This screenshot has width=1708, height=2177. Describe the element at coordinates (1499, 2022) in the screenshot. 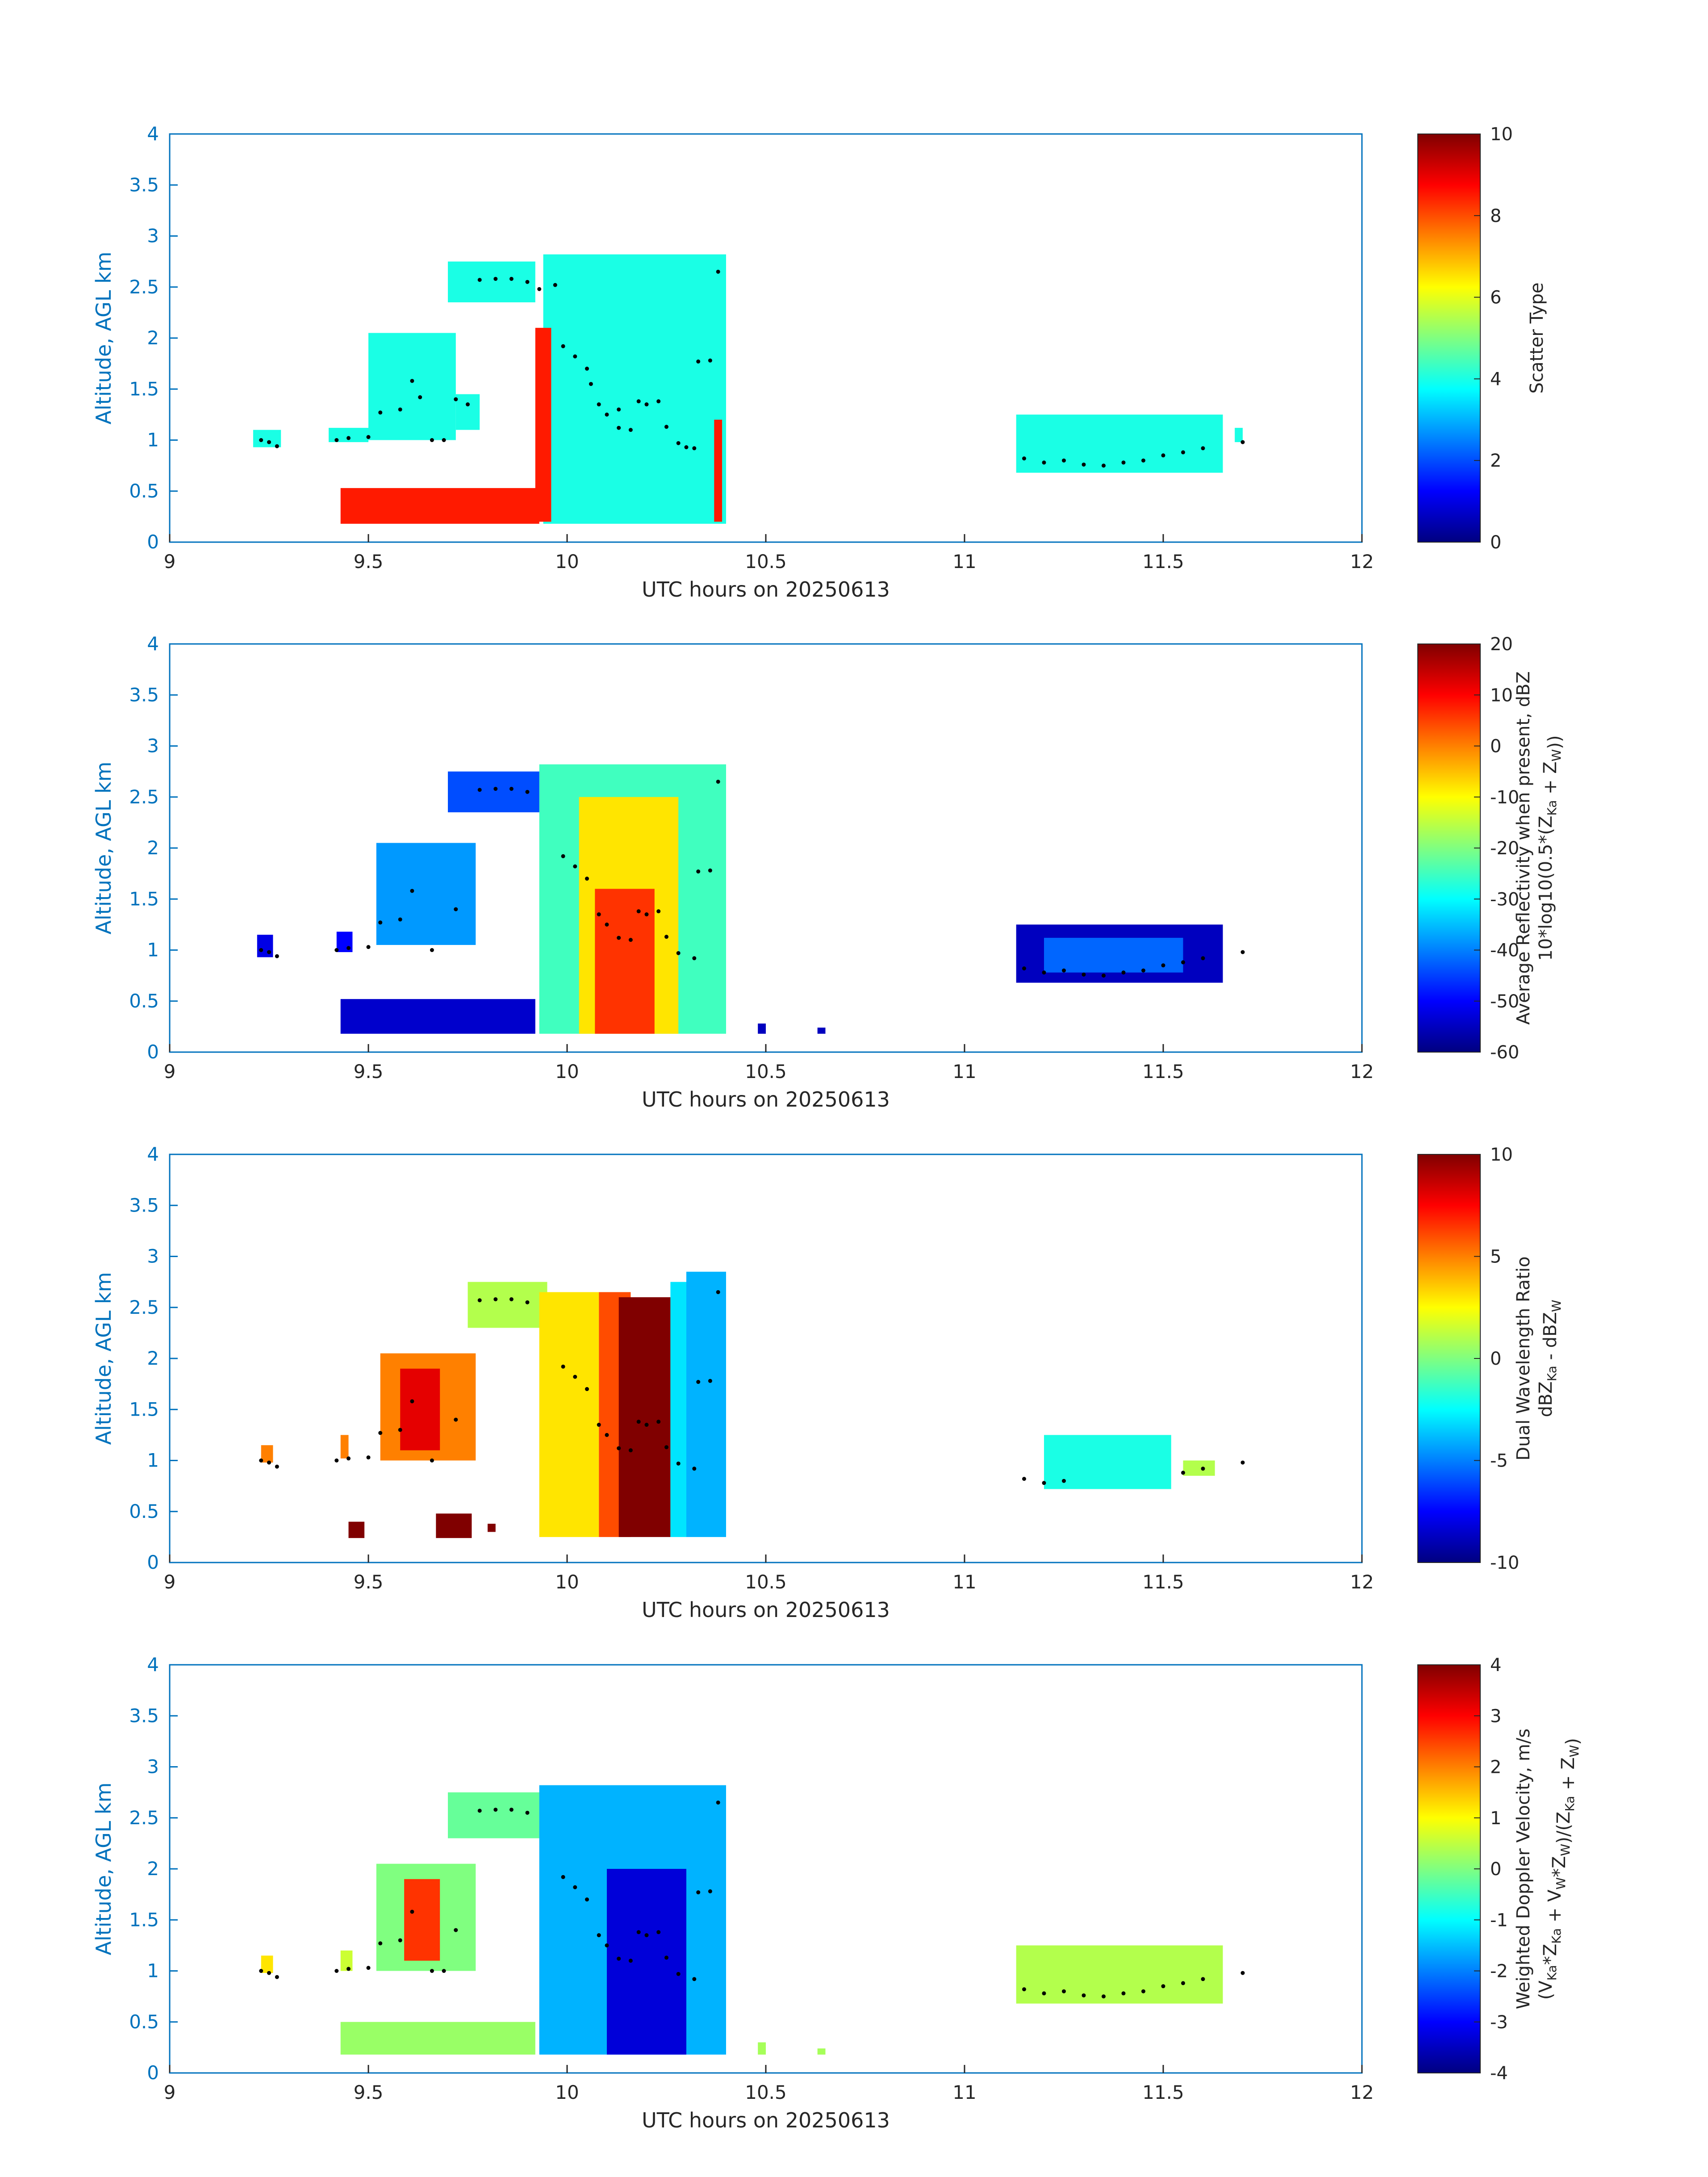

I see `colorbar-tick-label: -3` at that location.